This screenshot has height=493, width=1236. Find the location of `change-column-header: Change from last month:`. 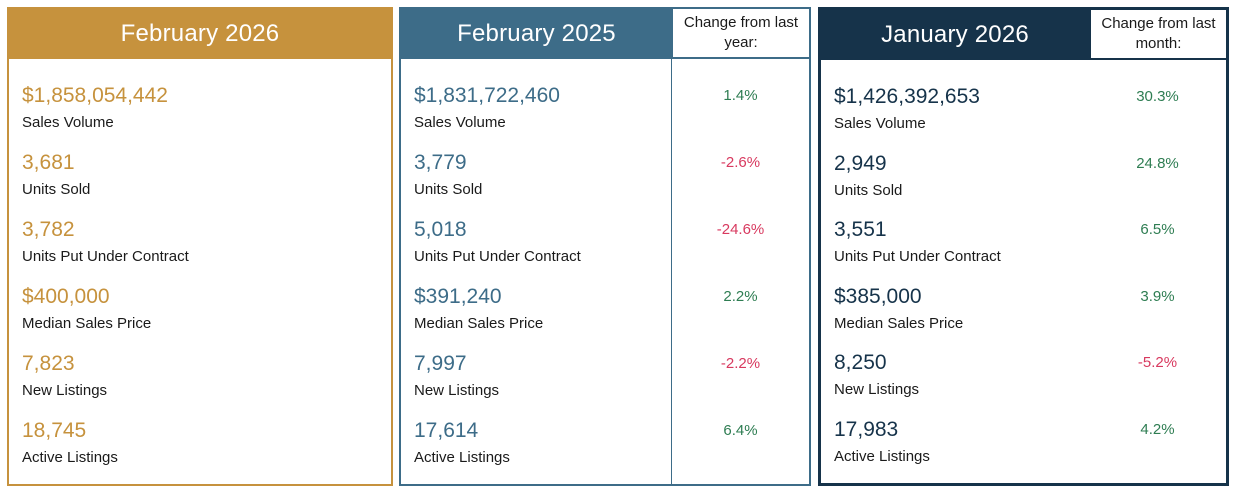

change-column-header: Change from last month: is located at coordinates (1157, 35).